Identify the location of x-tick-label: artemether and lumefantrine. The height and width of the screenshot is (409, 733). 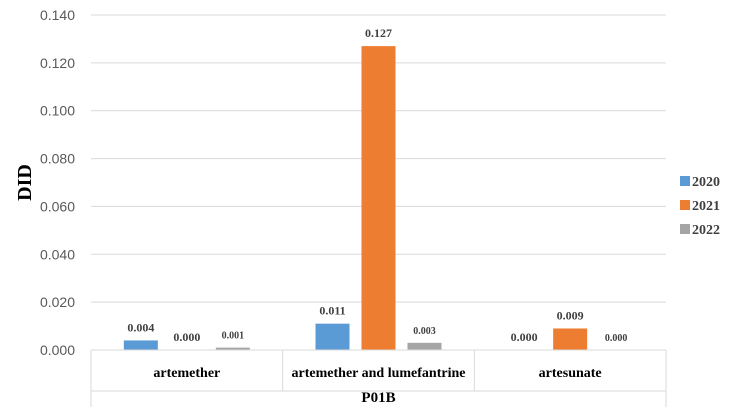
(379, 373).